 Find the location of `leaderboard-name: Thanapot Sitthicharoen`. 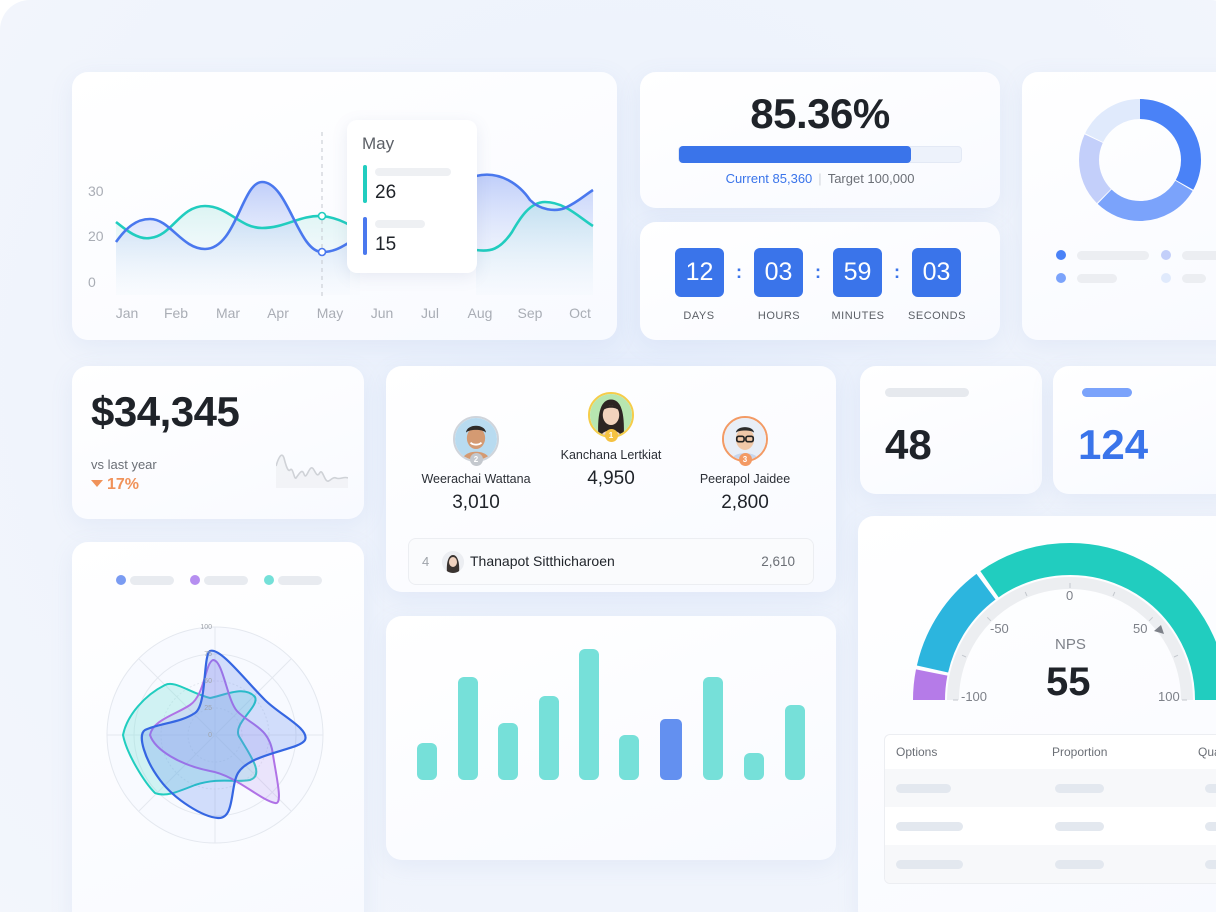

leaderboard-name: Thanapot Sitthicharoen is located at coordinates (542, 561).